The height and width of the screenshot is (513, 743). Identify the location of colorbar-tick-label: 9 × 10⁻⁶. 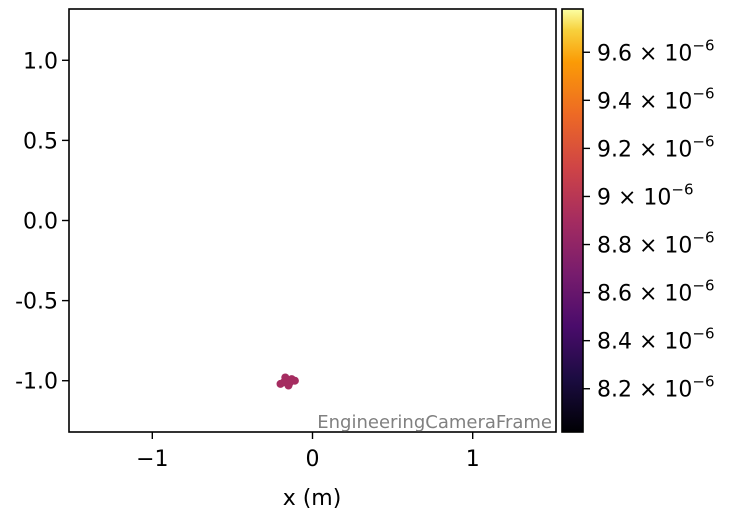
(645, 195).